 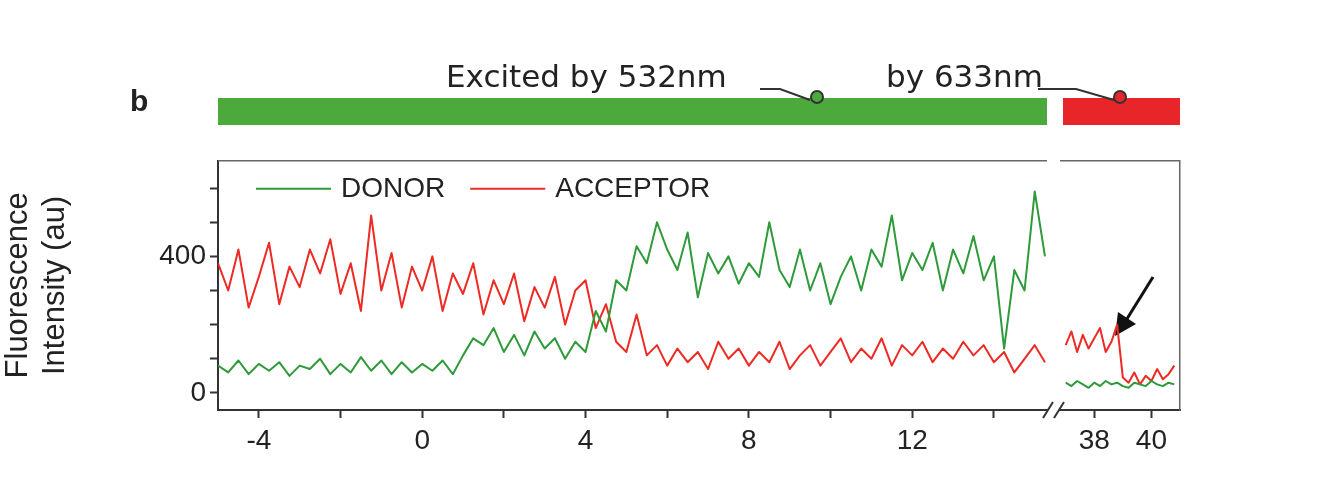 I want to click on text: b, so click(x=139, y=101).